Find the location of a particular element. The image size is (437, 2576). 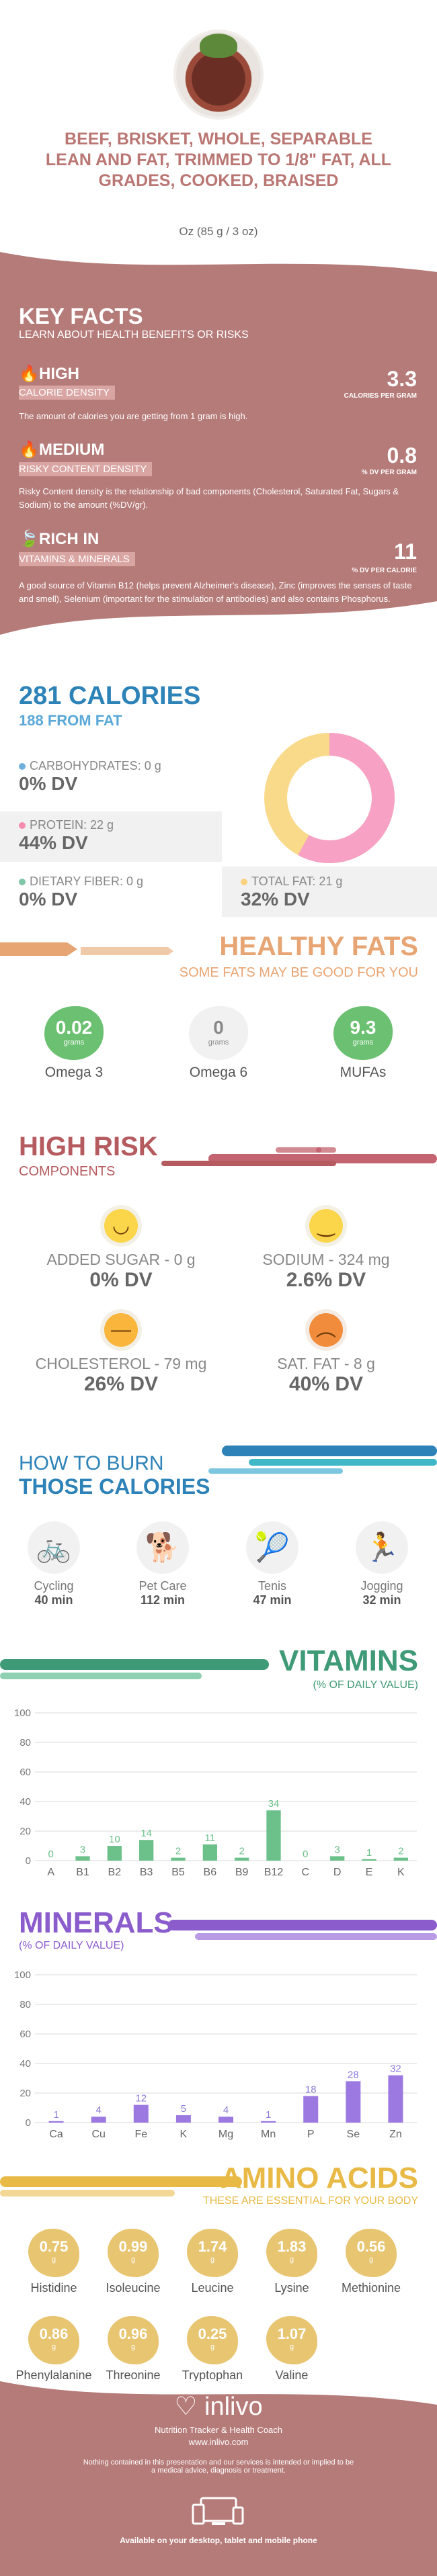

amino-blob: 0.96 g is located at coordinates (133, 2340).